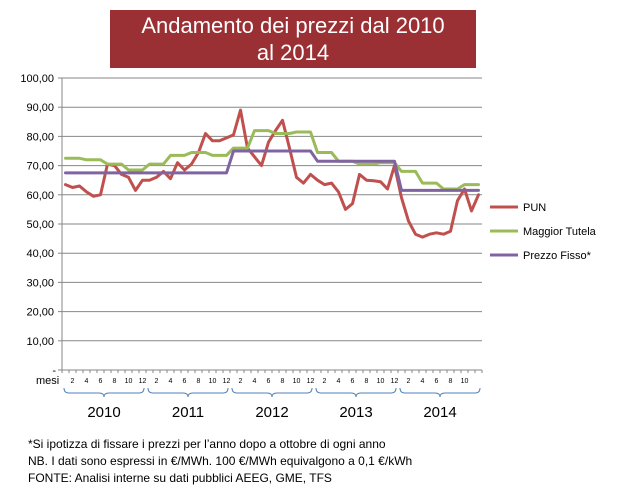 The image size is (622, 496). What do you see at coordinates (54, 371) in the screenshot?
I see `y-tick-label: -` at bounding box center [54, 371].